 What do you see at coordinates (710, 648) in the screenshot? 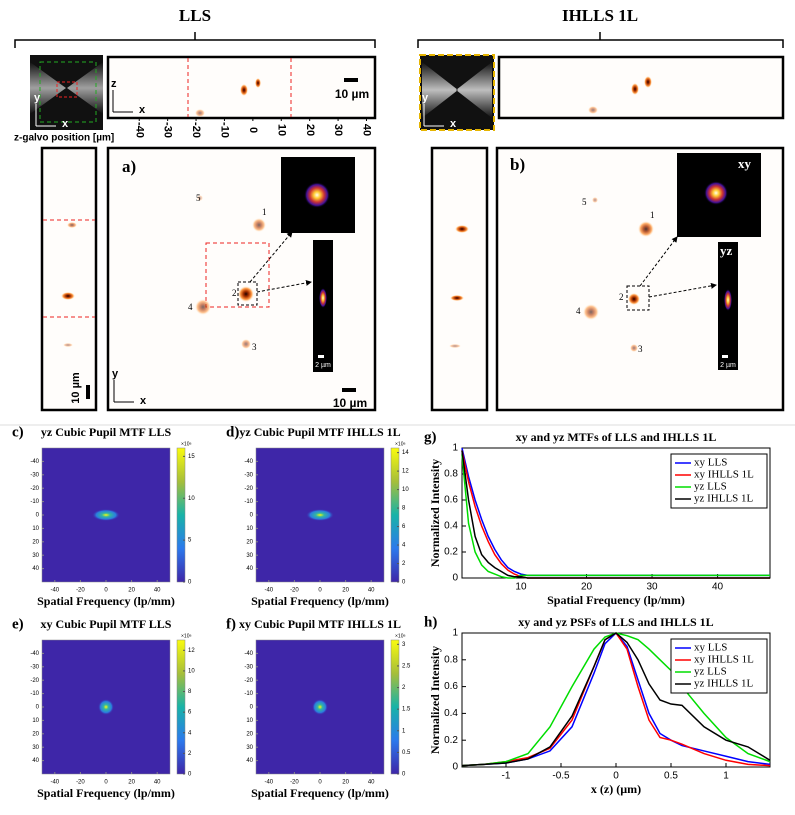
I see `legend-label: xy LLS` at bounding box center [710, 648].